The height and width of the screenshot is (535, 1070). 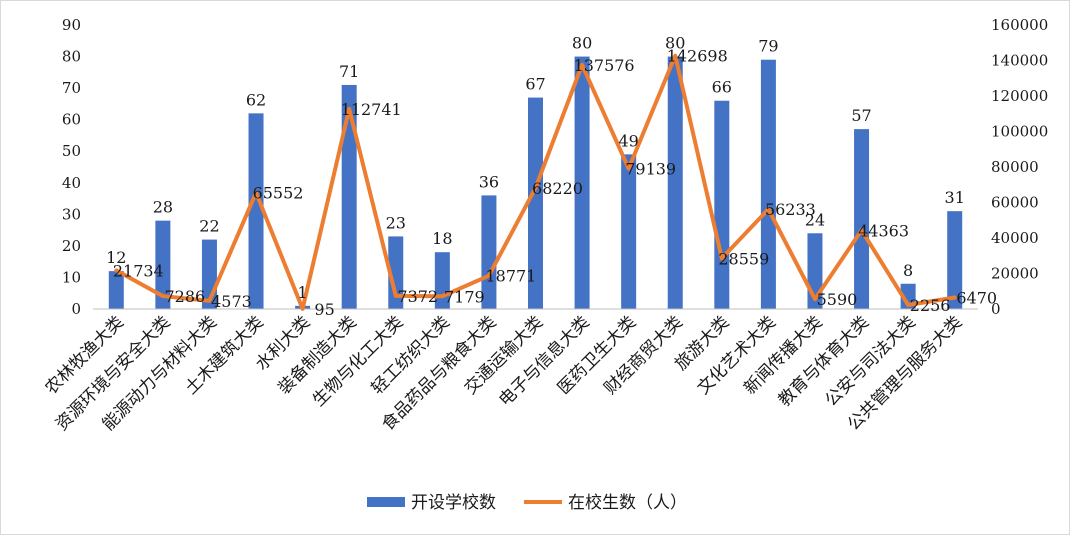 I want to click on left-axis-ticks: 0 10 20 30 40 50 60 70 80 90, so click(x=71, y=167).